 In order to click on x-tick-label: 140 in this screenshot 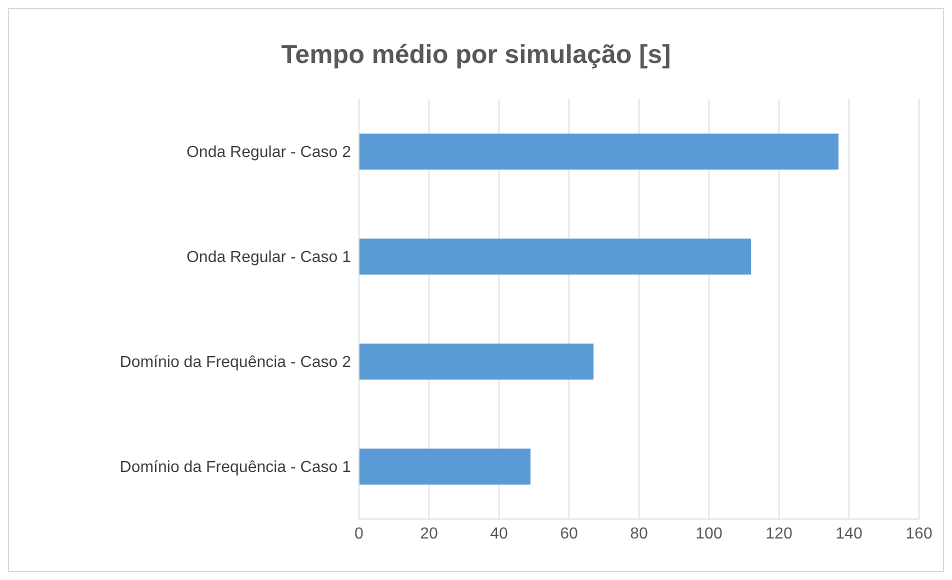, I will do `click(849, 533)`.